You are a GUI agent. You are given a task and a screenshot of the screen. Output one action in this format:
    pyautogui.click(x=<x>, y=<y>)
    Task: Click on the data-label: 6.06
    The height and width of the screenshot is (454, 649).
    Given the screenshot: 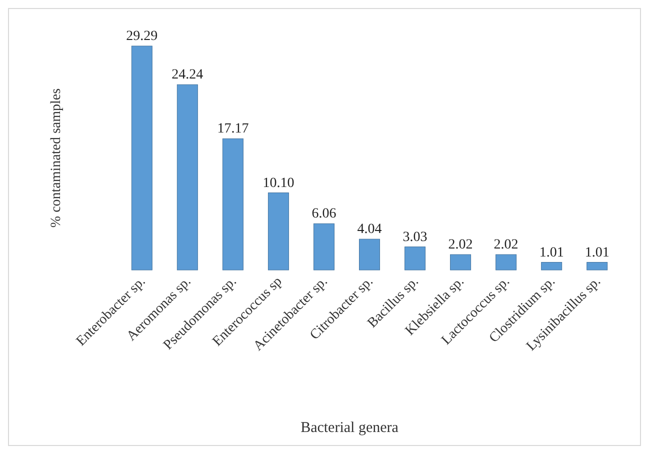 What is the action you would take?
    pyautogui.click(x=324, y=214)
    